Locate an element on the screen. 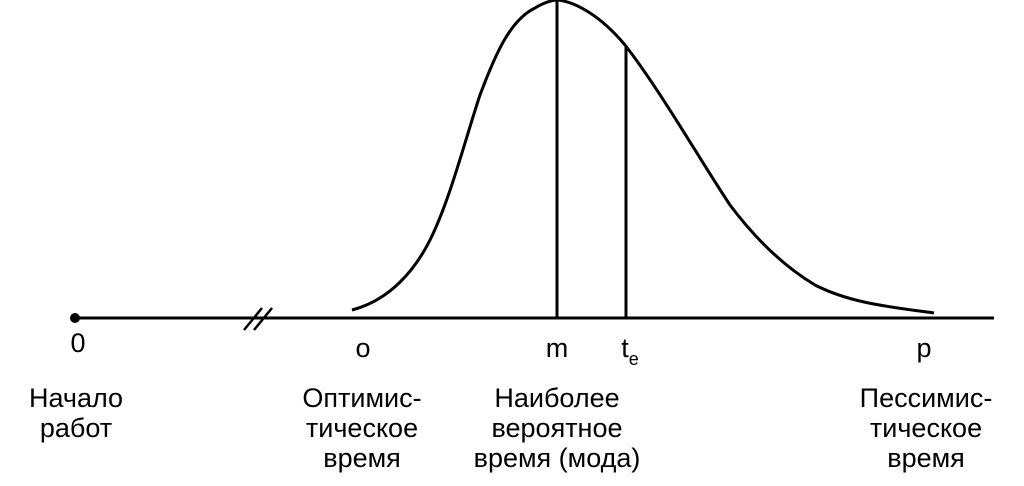  pessimistic-label-line1: Пессимис- is located at coordinates (926, 398).